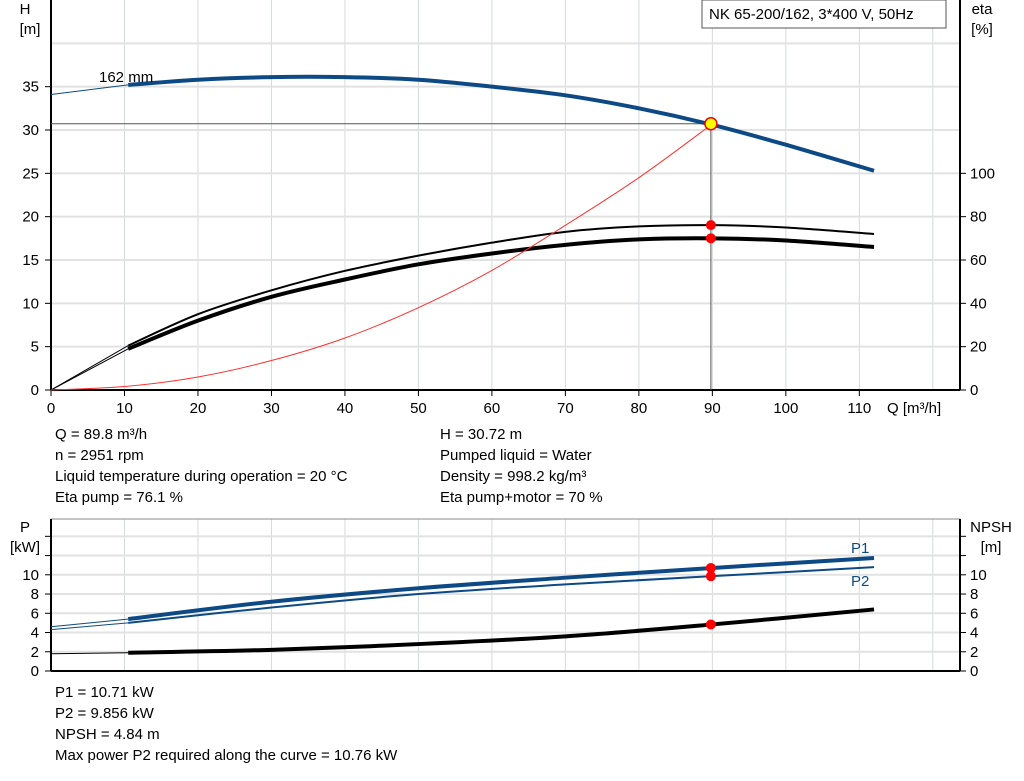  I want to click on p1-point, so click(710, 567).